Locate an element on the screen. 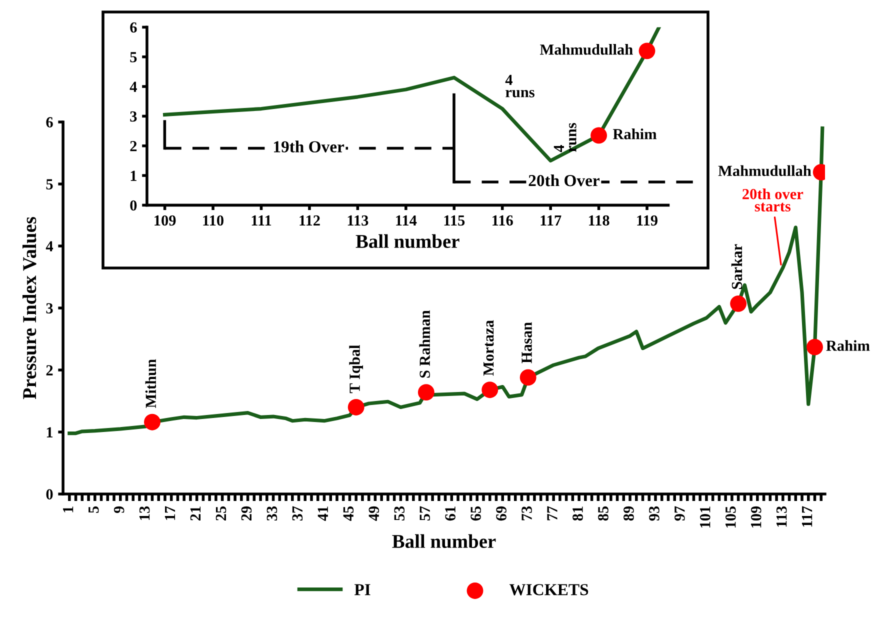  x-tick-label: 61 is located at coordinates (450, 513).